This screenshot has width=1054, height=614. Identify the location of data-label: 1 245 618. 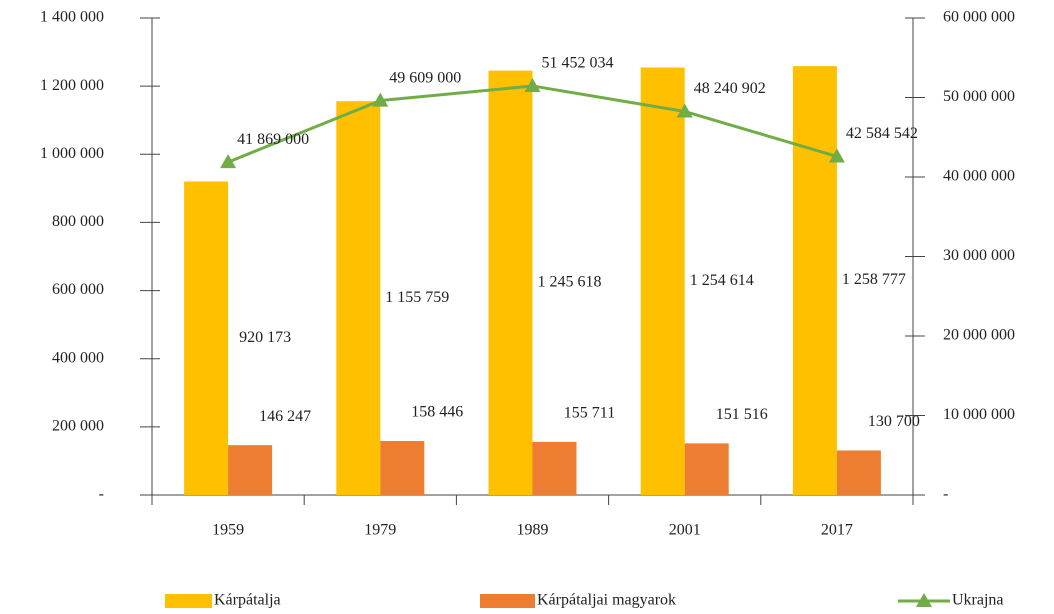
(570, 281).